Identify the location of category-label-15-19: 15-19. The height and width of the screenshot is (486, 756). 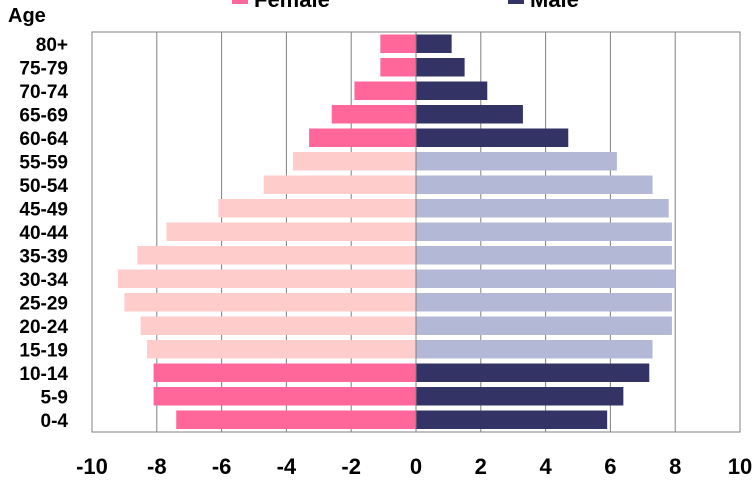
(43, 350).